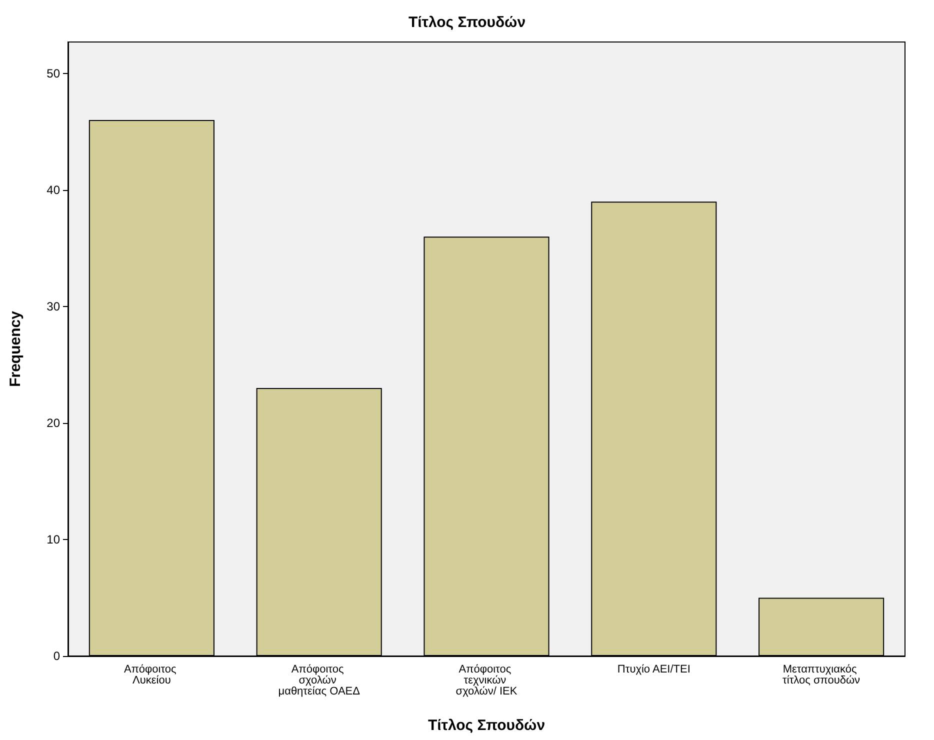 Image resolution: width=934 pixels, height=740 pixels. Describe the element at coordinates (53, 189) in the screenshot. I see `y-tick-label: 40` at that location.